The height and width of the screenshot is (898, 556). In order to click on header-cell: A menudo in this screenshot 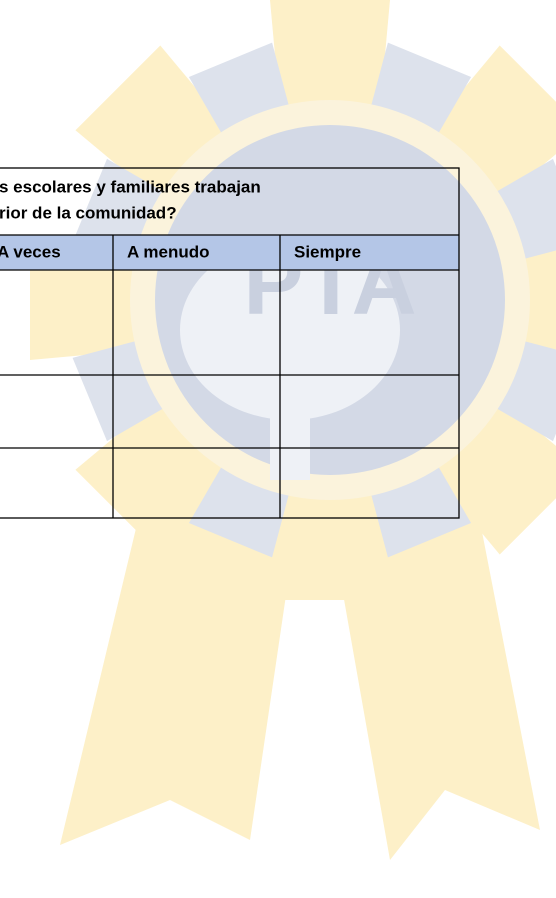, I will do `click(168, 251)`.